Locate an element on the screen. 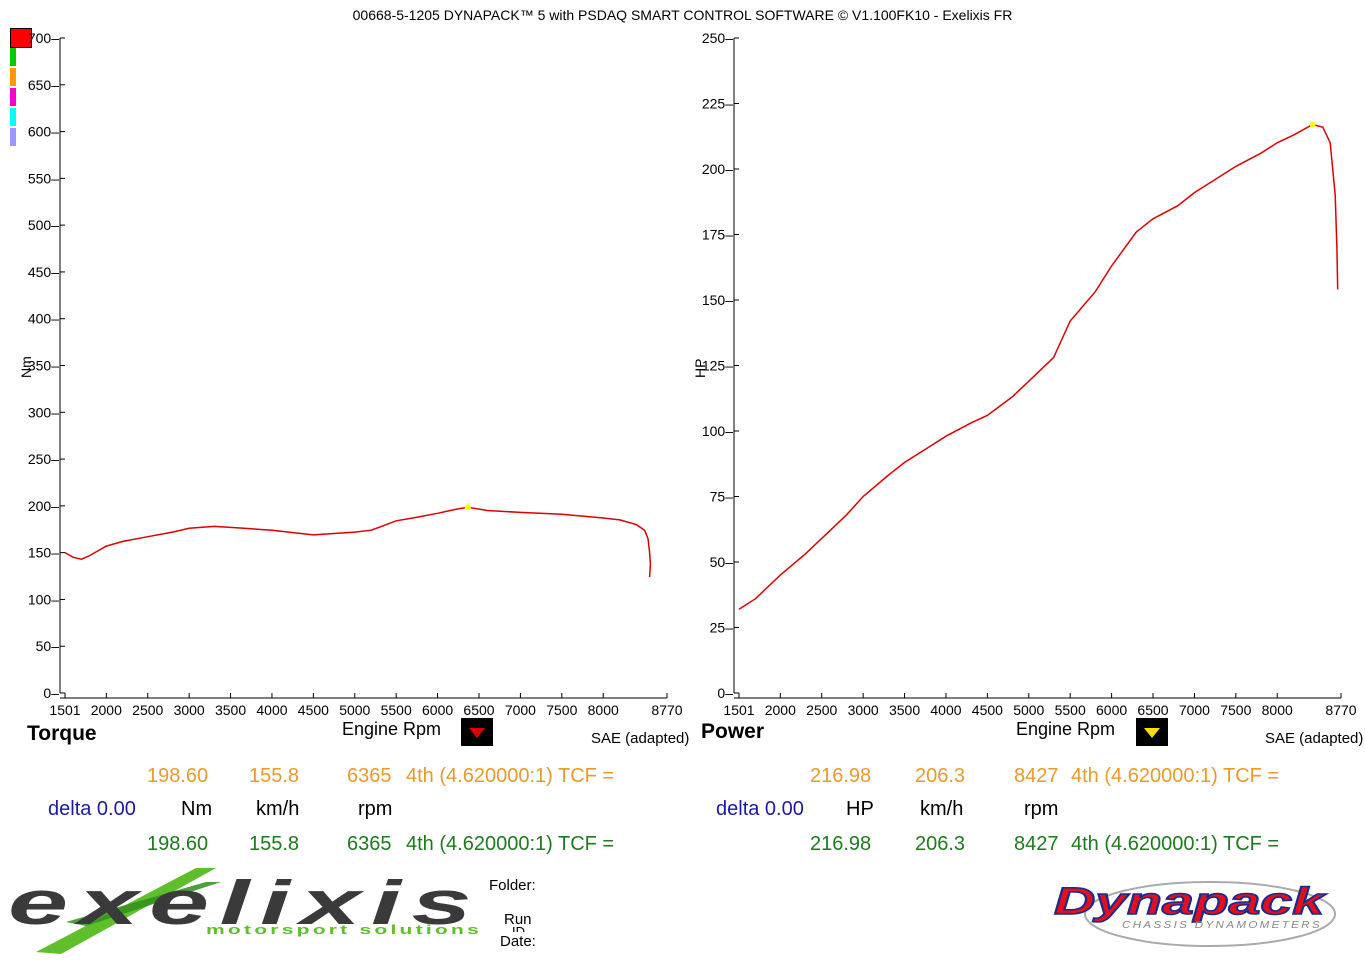  torque-x-axis-label: Engine Rpm is located at coordinates (392, 729).